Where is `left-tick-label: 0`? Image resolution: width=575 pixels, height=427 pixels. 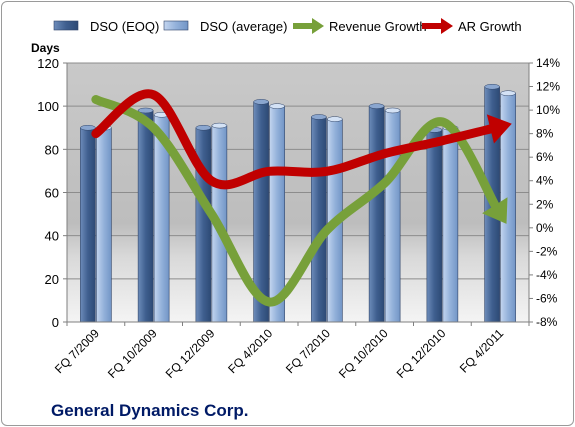 left-tick-label: 0 is located at coordinates (55, 322).